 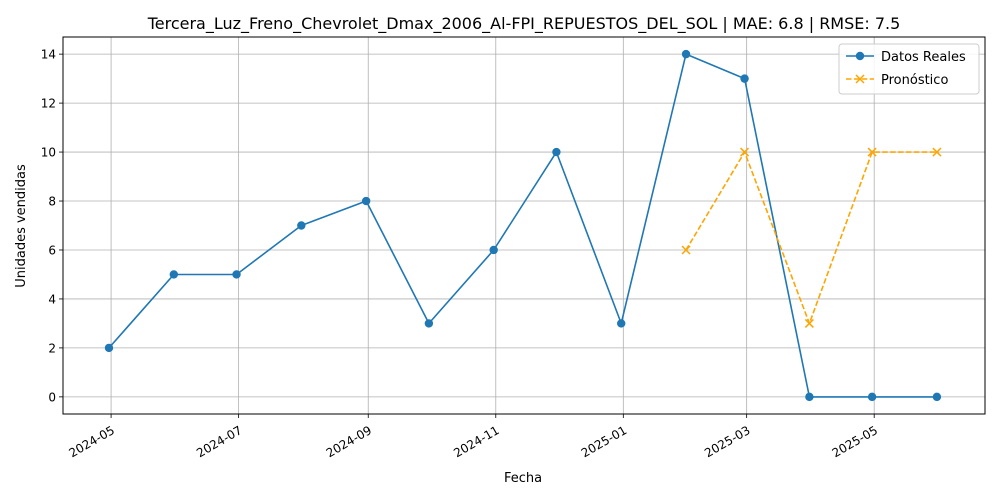 I want to click on y-tick-label: 6, so click(x=52, y=250).